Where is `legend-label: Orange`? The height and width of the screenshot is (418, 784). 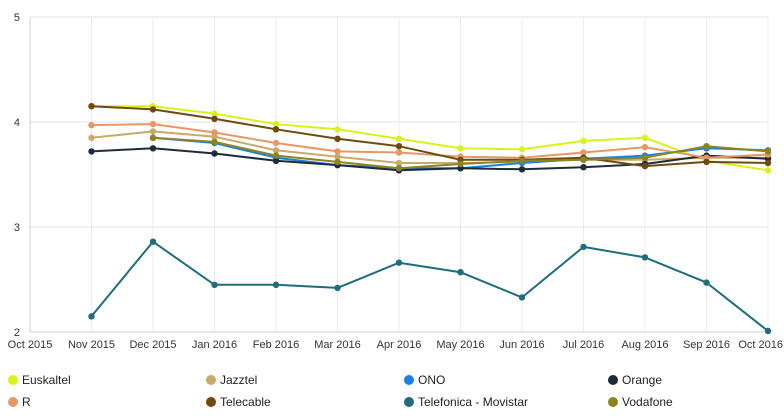 legend-label: Orange is located at coordinates (642, 380).